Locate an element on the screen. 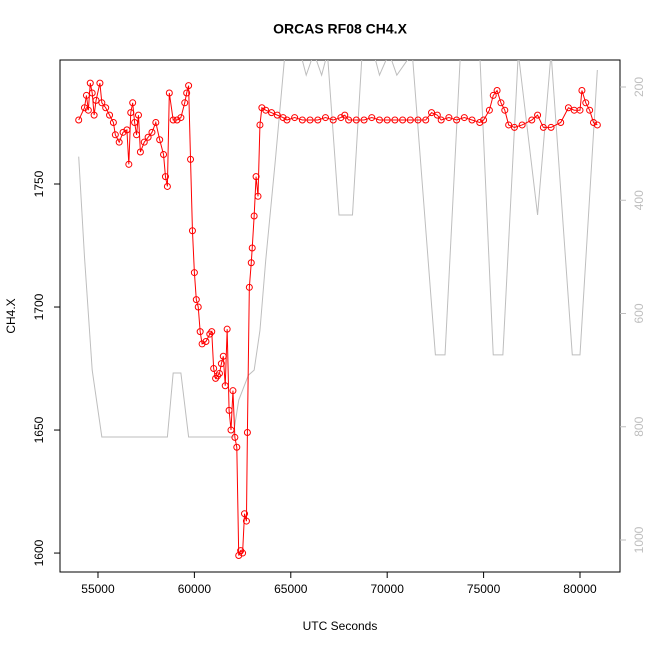  y2-tick-label: 600 is located at coordinates (639, 313).